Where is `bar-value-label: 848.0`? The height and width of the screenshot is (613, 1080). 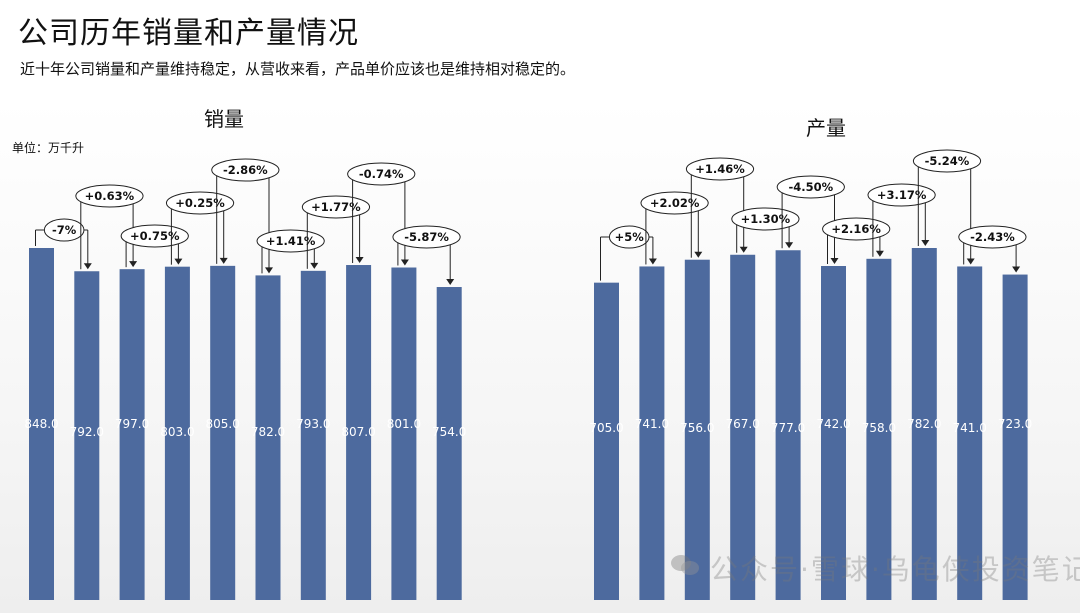 bar-value-label: 848.0 is located at coordinates (41, 424).